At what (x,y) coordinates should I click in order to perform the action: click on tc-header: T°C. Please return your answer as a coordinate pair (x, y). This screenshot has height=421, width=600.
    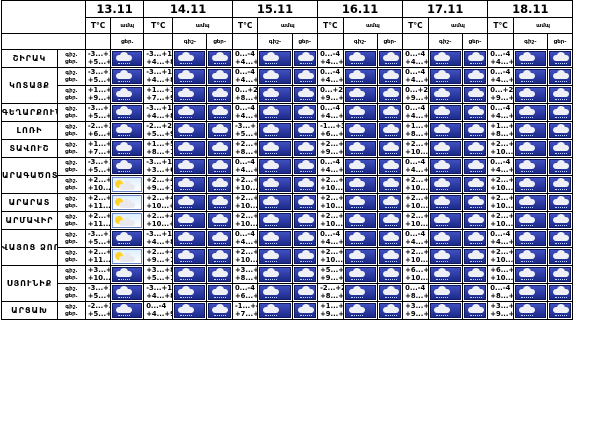
    Looking at the image, I should click on (330, 25).